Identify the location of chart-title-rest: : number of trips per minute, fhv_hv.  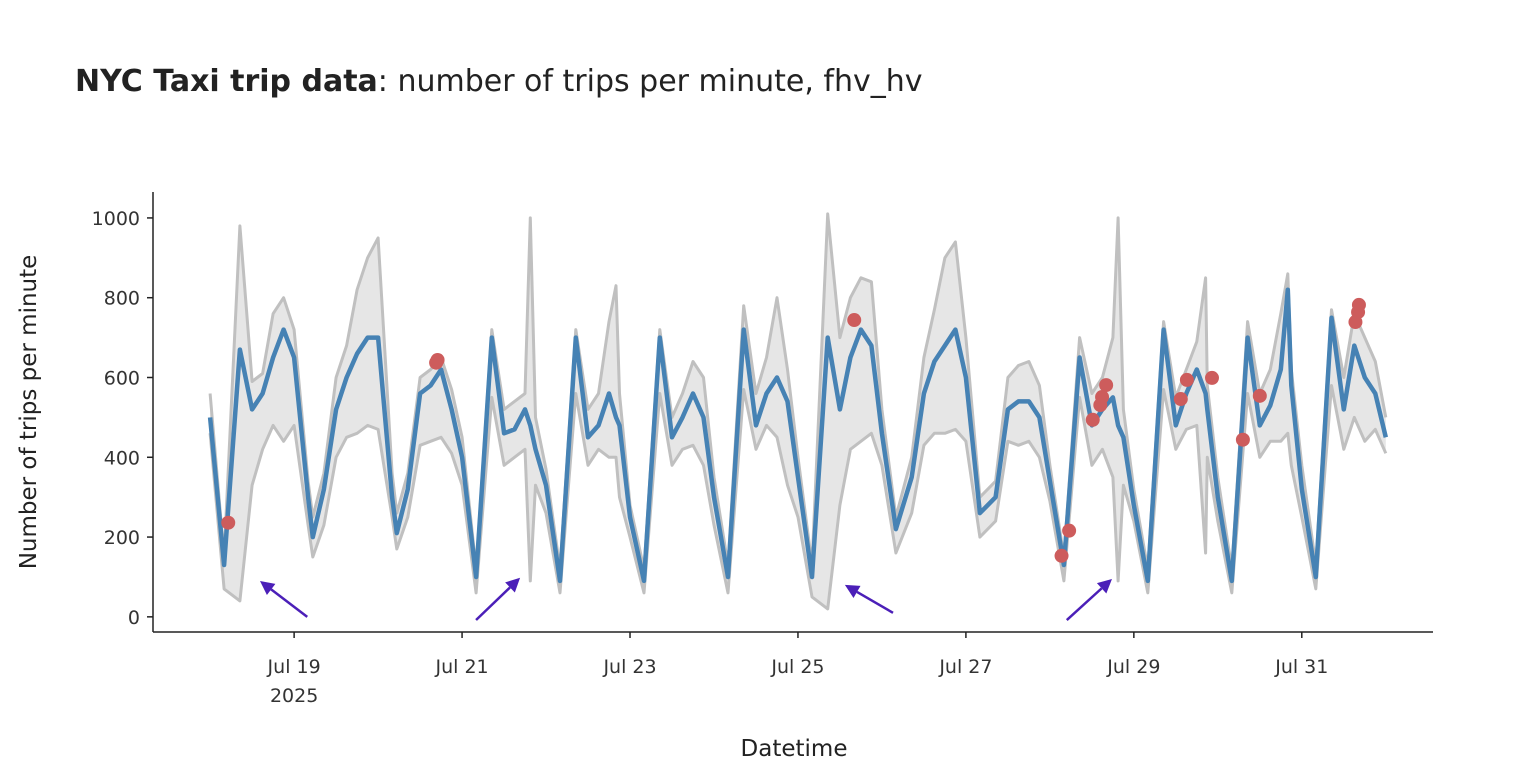
(650, 81).